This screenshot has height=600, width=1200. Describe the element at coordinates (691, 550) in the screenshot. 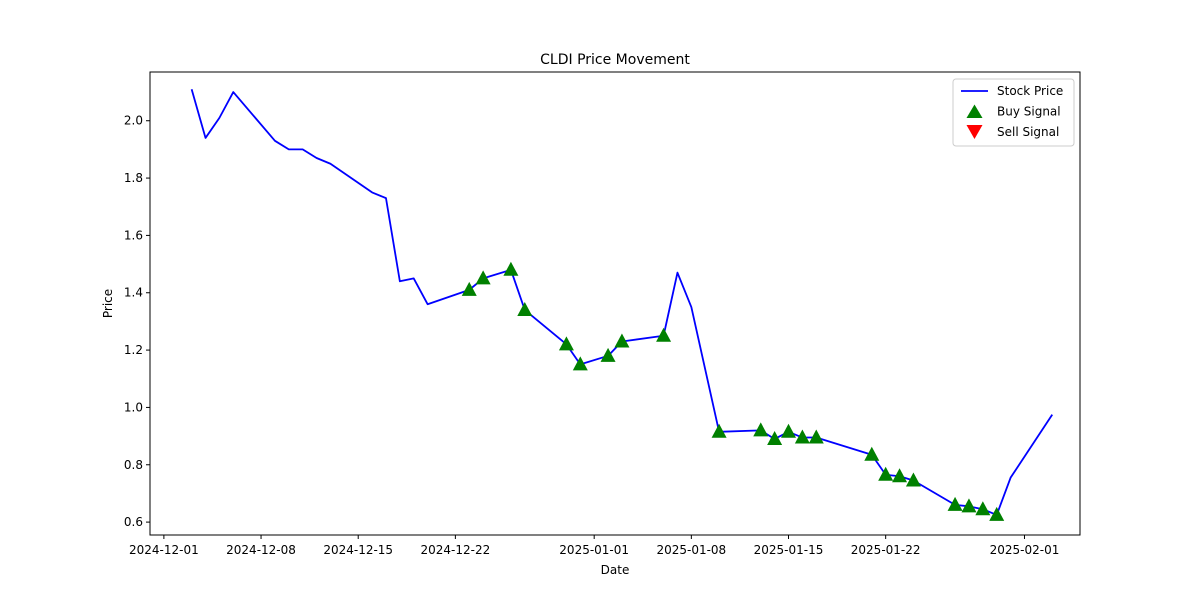

I see `x-tick-label: 2025-01-08` at that location.